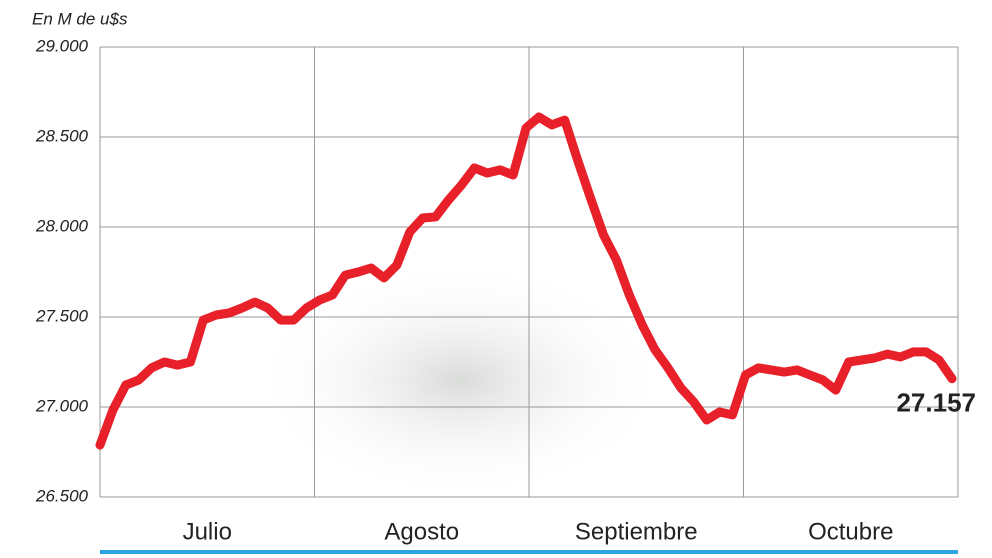 Image resolution: width=992 pixels, height=558 pixels. I want to click on y-tick-label: 26.500, so click(62, 495).